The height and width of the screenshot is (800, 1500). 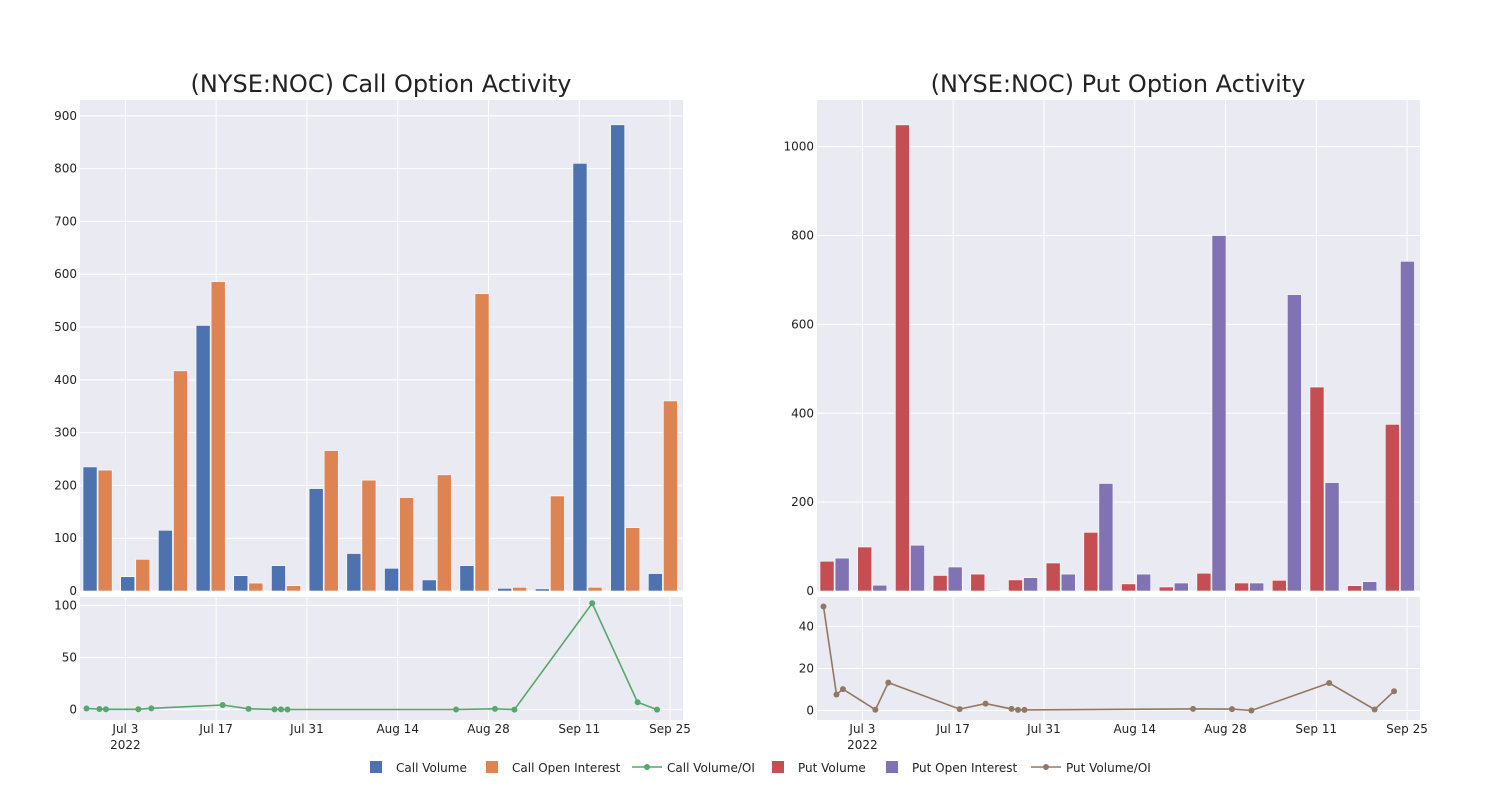 I want to click on call-chart-title: (NYSE:NOC) Call Option Activity, so click(x=381, y=84).